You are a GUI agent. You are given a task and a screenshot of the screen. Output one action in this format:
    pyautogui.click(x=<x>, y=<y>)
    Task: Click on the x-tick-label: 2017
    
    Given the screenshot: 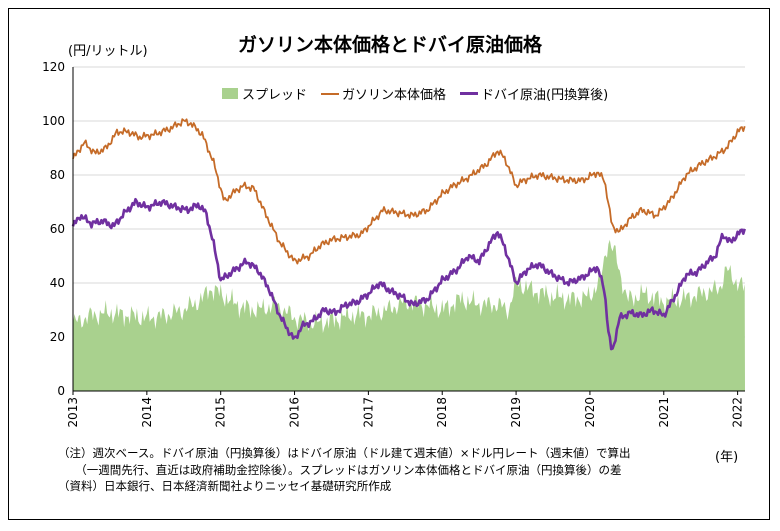 What is the action you would take?
    pyautogui.click(x=368, y=412)
    